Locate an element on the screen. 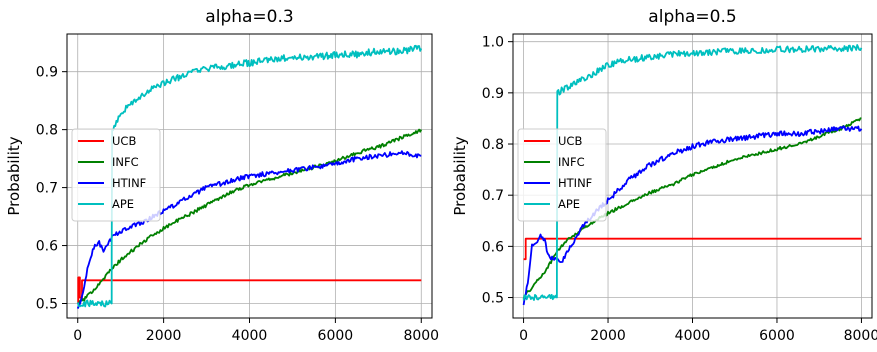 This screenshot has width=877, height=352. y-tick-label: 1.0 is located at coordinates (493, 43).